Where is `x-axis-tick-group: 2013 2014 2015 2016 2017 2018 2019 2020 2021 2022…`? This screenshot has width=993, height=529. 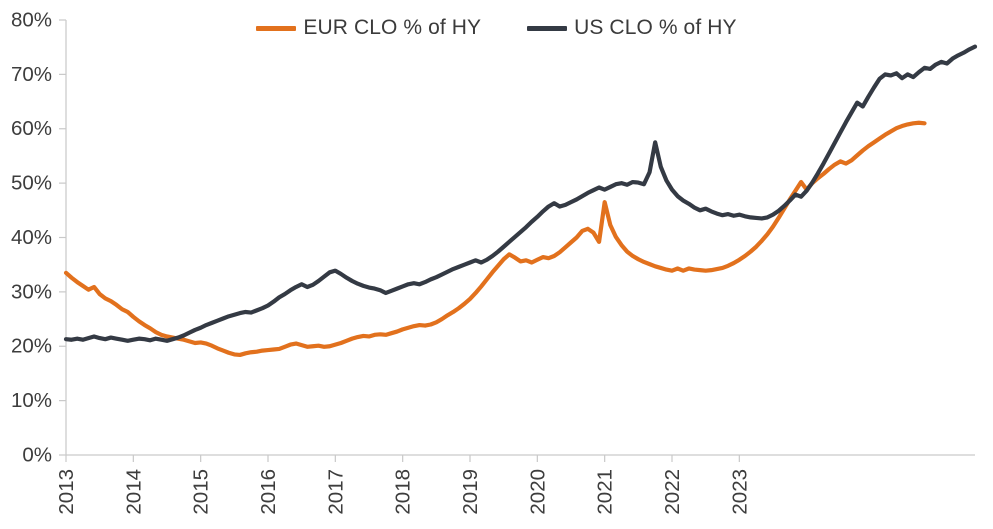 x-axis-tick-group: 2013 2014 2015 2016 2017 2018 2019 2020 2021 2022… is located at coordinates (403, 485).